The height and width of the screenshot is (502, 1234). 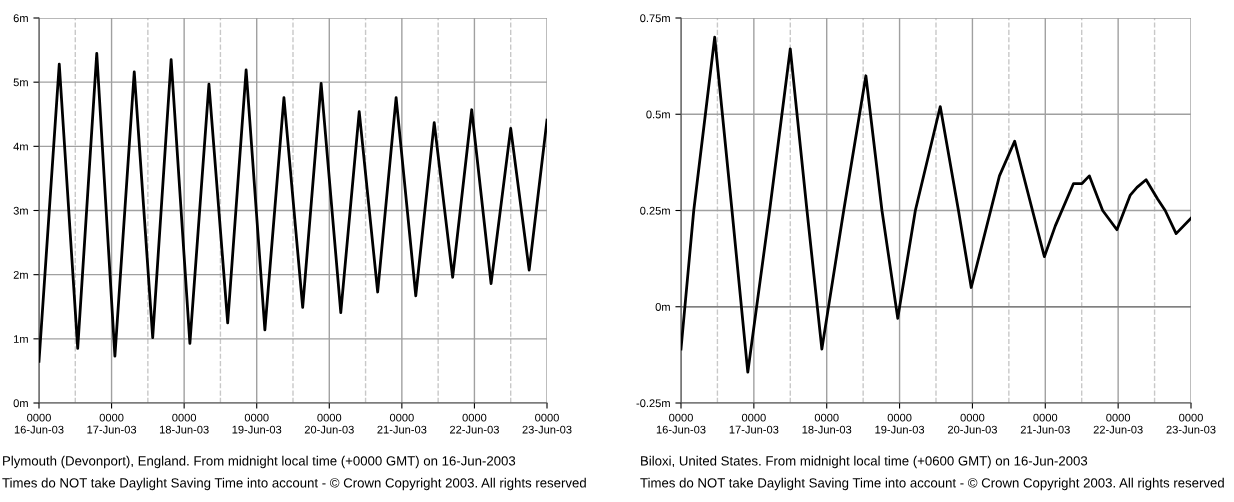 I want to click on y-tick-label: 4m, so click(x=20, y=146).